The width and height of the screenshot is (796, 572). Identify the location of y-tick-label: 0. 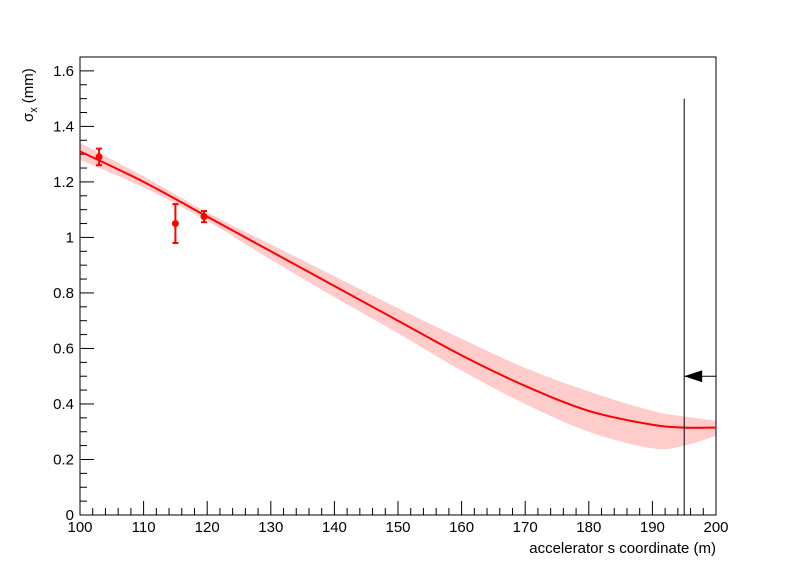
(70, 515).